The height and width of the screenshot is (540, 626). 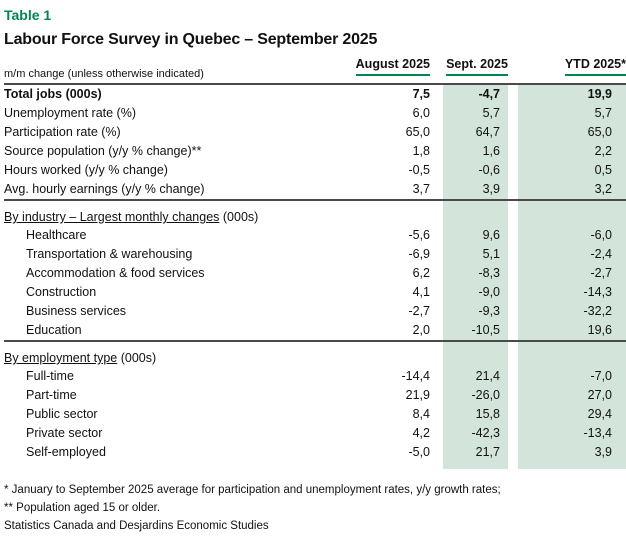 I want to click on value-august: 2,0, so click(x=421, y=330).